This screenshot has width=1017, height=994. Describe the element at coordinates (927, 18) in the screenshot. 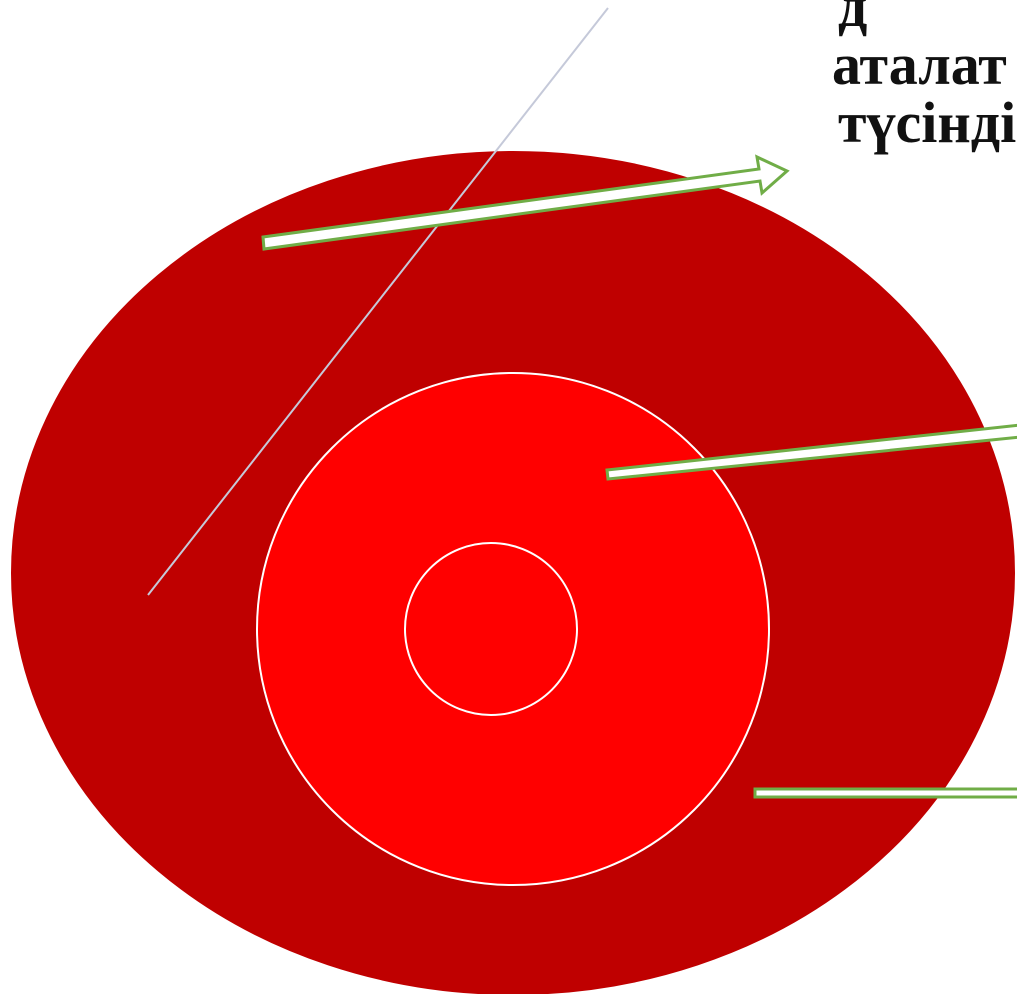

I see `caption-line-1: д` at that location.